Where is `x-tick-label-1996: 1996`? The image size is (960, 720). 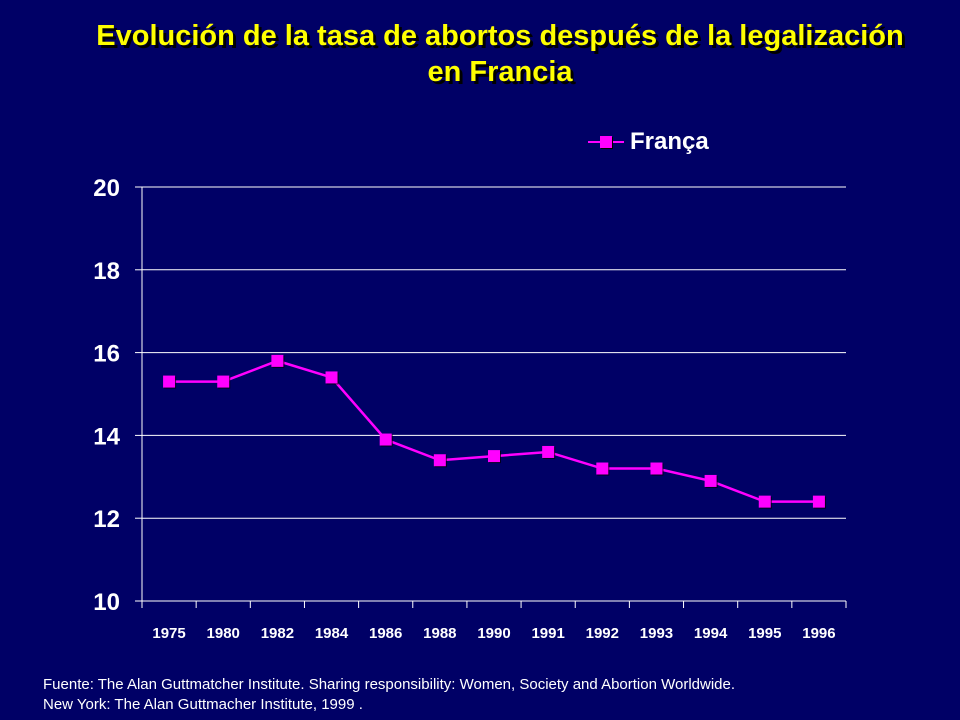 x-tick-label-1996: 1996 is located at coordinates (818, 633).